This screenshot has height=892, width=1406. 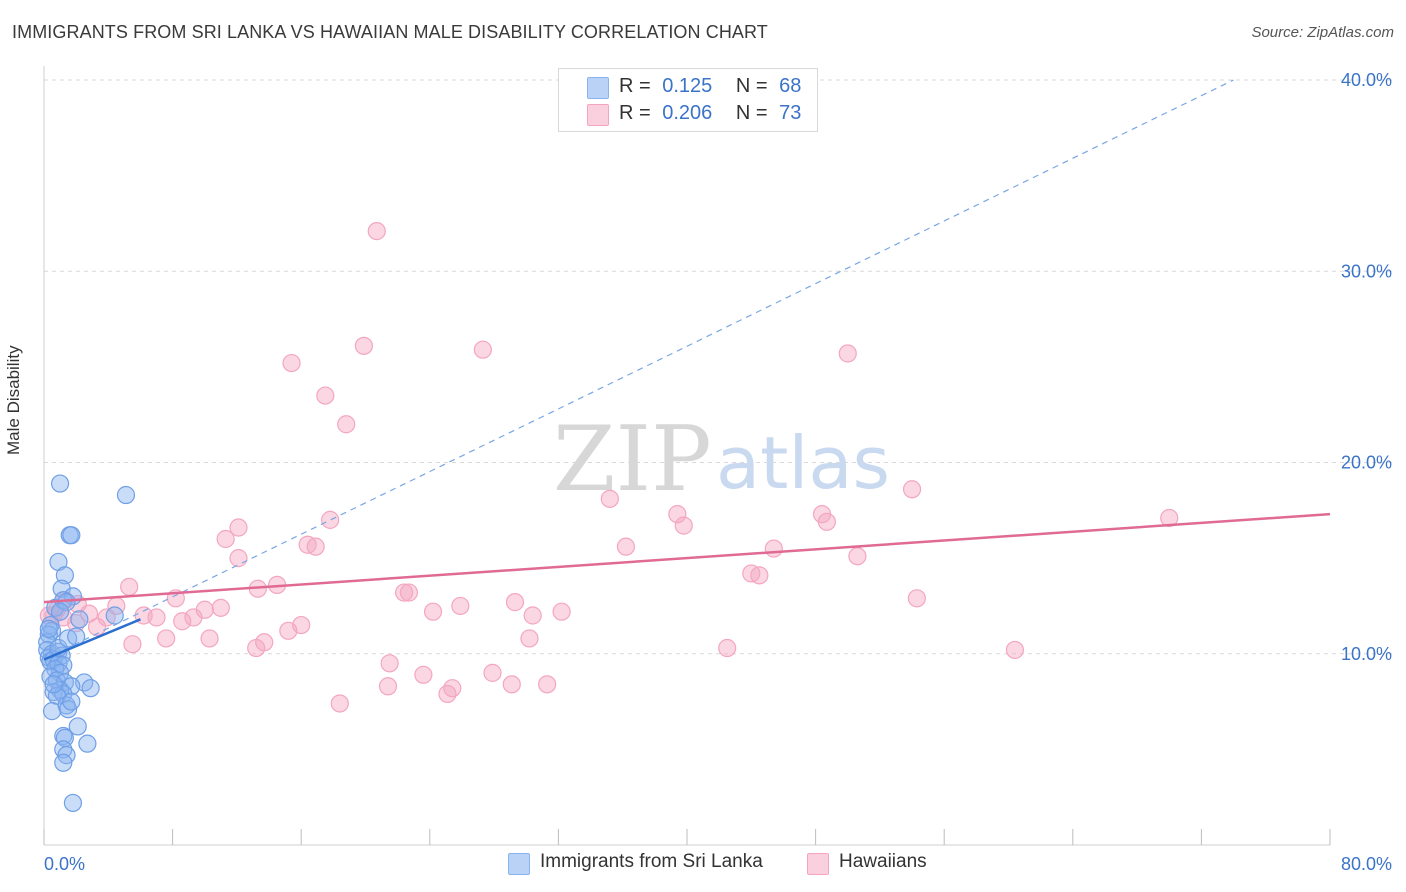 What do you see at coordinates (883, 861) in the screenshot?
I see `legend-label: Hawaiians` at bounding box center [883, 861].